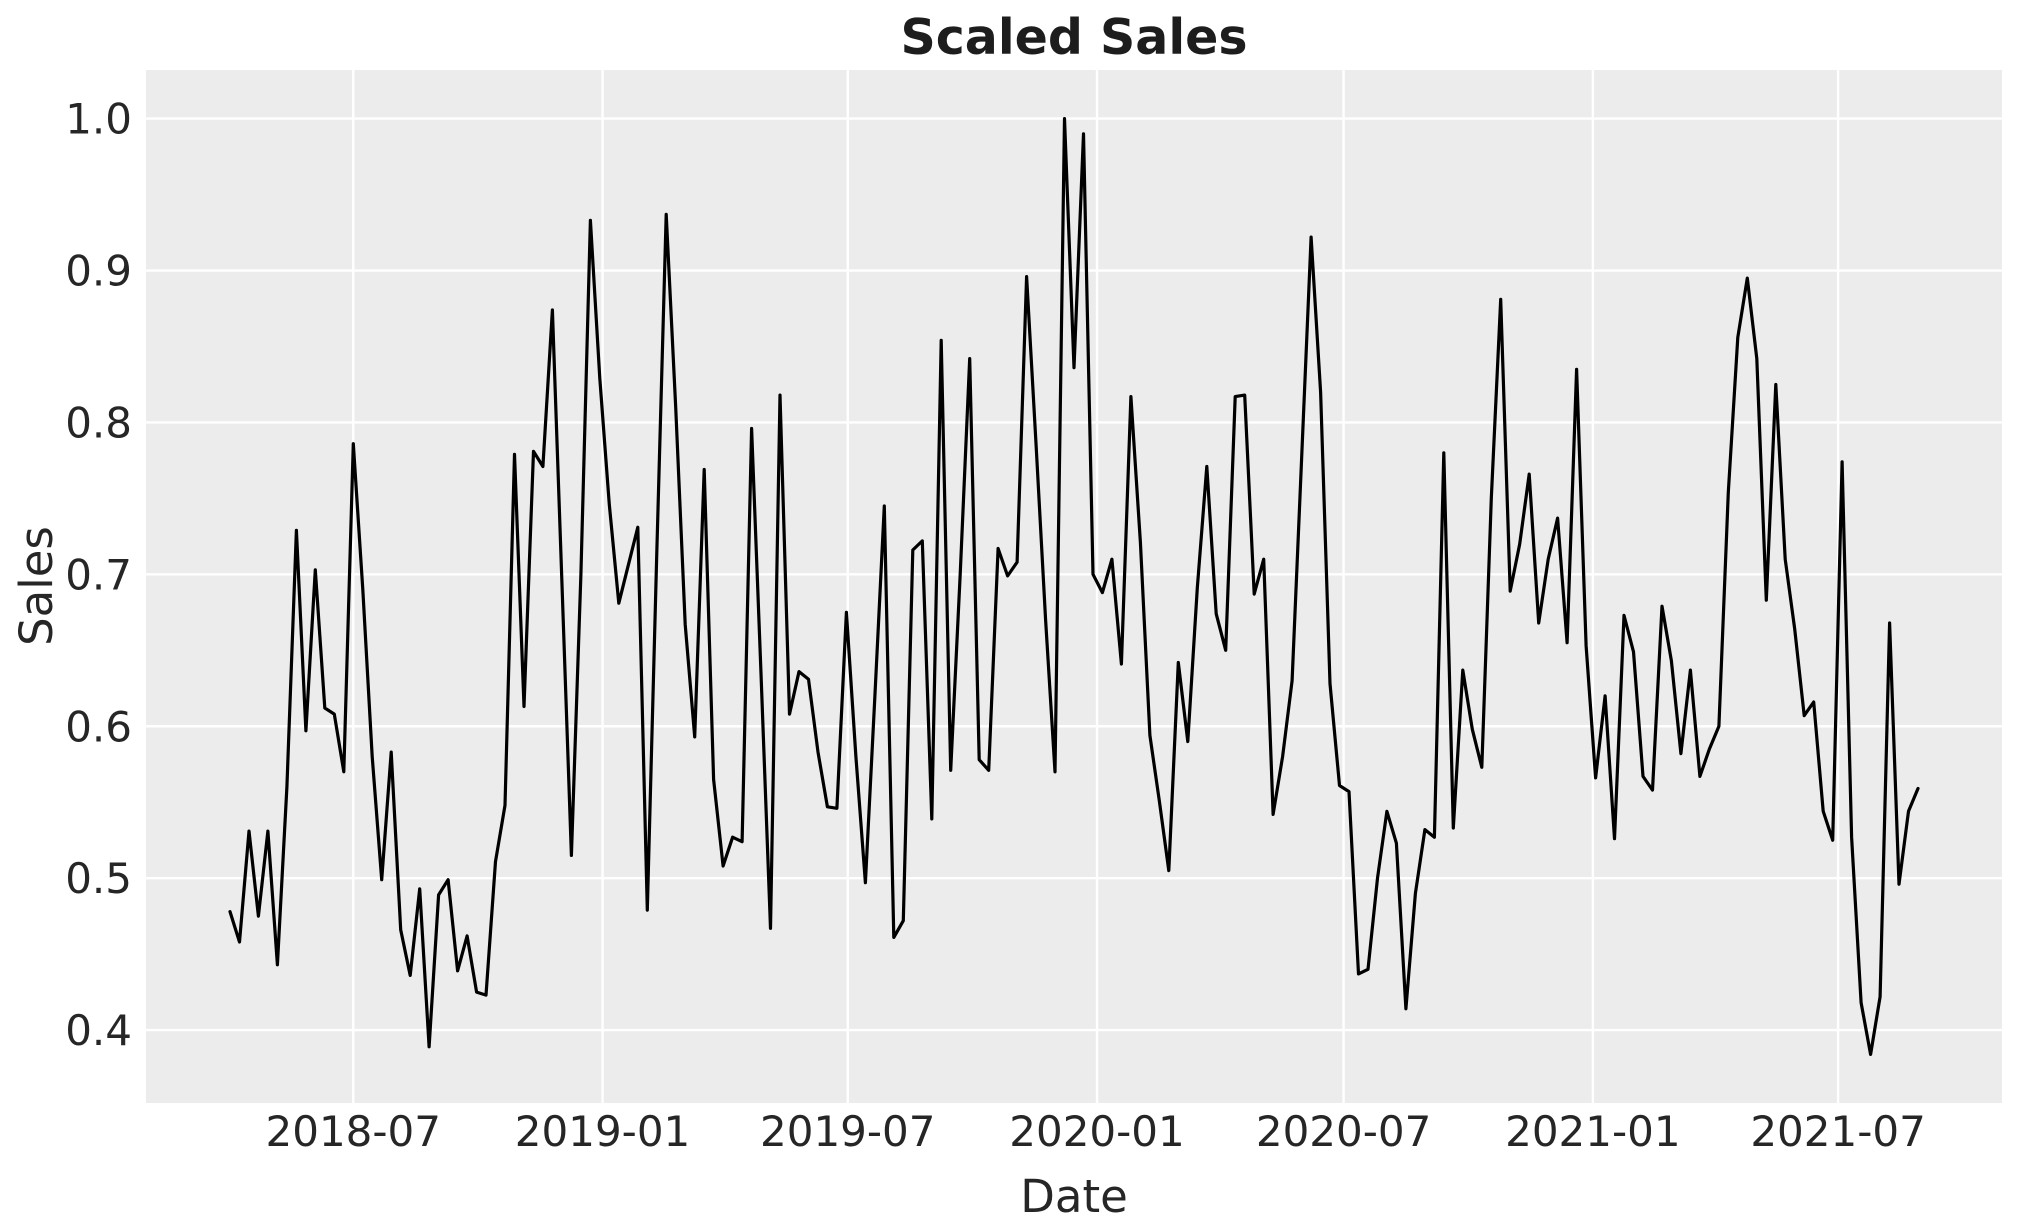 The height and width of the screenshot is (1223, 2023). Describe the element at coordinates (848, 1131) in the screenshot. I see `x-tick-label: 2019-07` at that location.